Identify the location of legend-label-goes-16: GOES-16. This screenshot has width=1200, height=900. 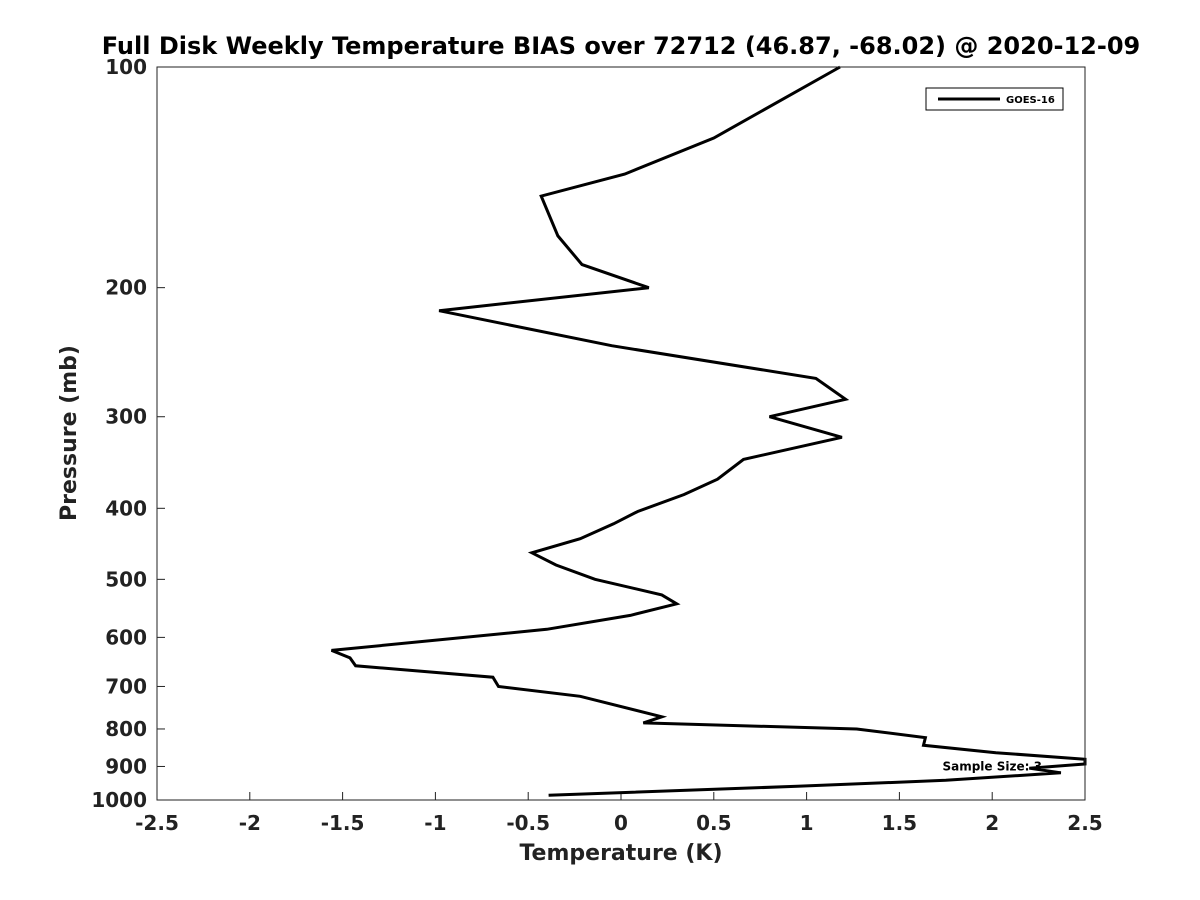
(1030, 100).